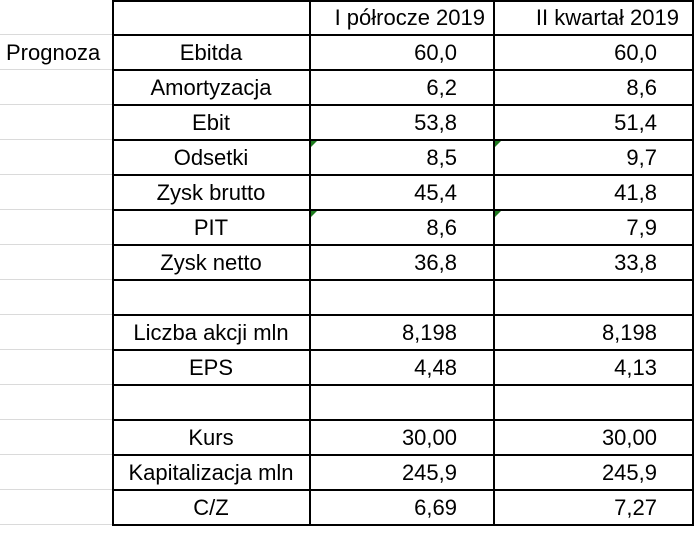 The image size is (697, 533). Describe the element at coordinates (594, 122) in the screenshot. I see `value-cell: 51,4` at that location.